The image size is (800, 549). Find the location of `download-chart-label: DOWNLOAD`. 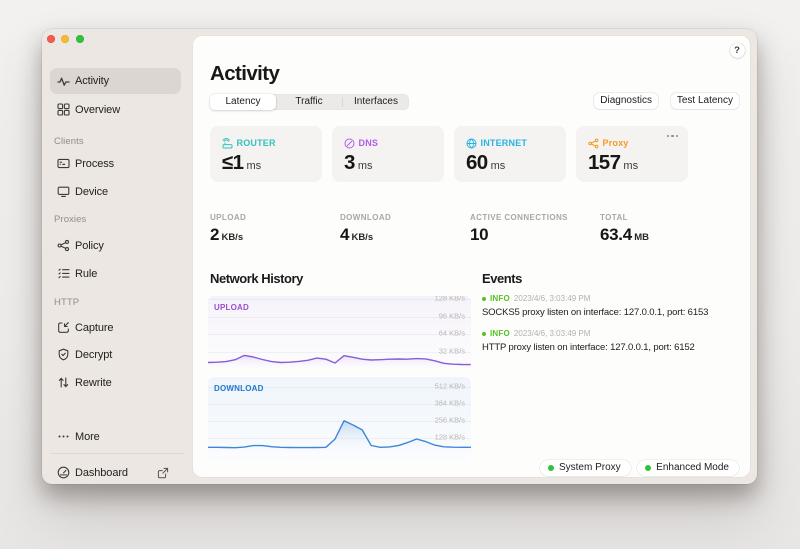

download-chart-label: DOWNLOAD is located at coordinates (239, 388).